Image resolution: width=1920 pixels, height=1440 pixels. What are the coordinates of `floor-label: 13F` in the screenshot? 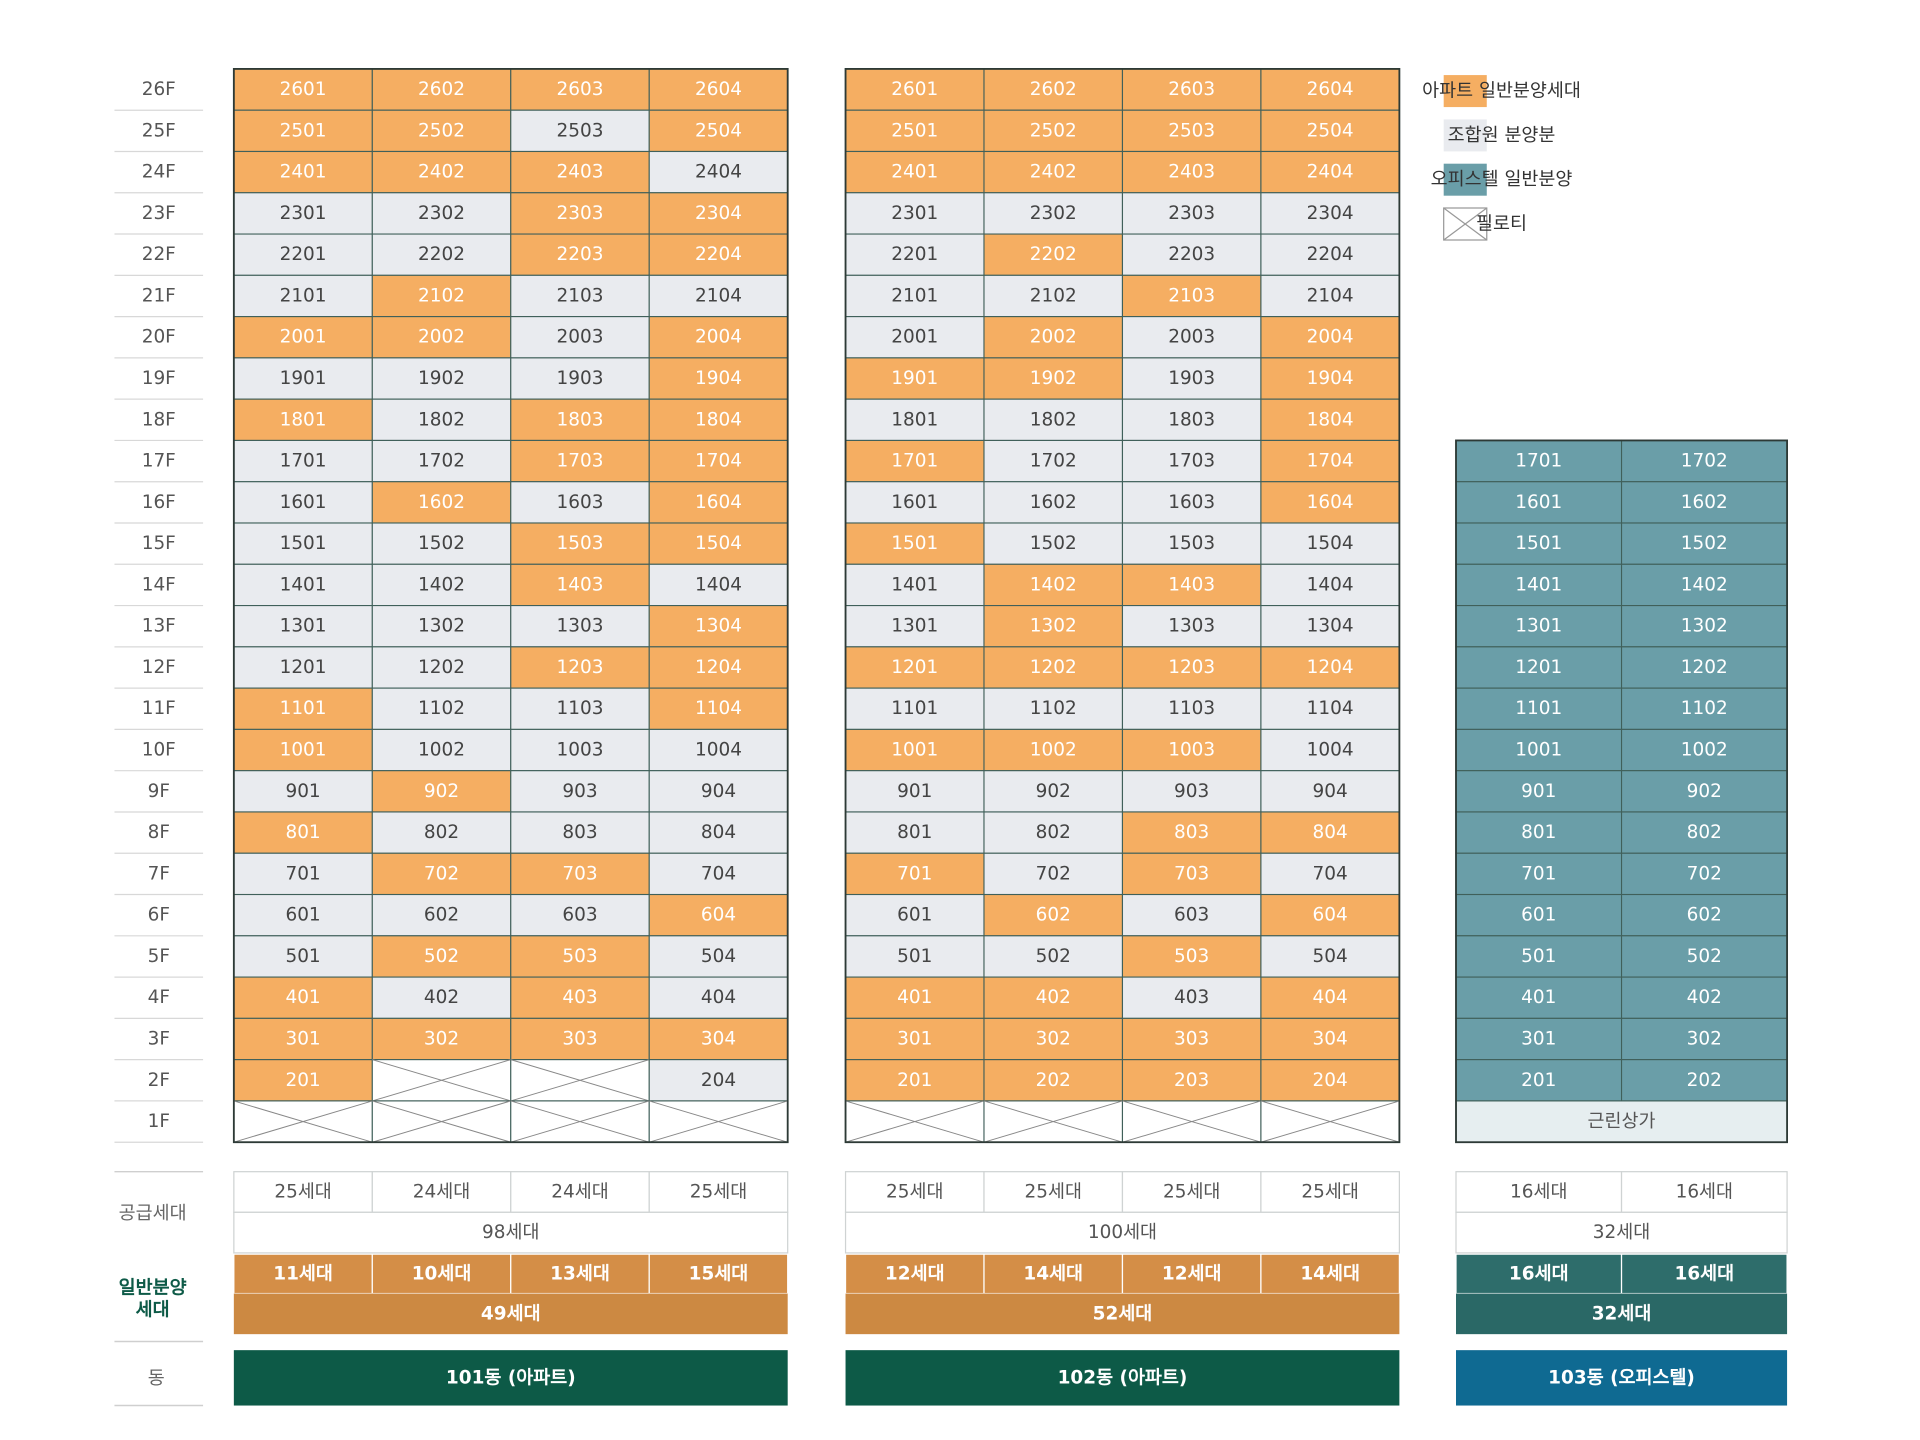 It's located at (159, 626).